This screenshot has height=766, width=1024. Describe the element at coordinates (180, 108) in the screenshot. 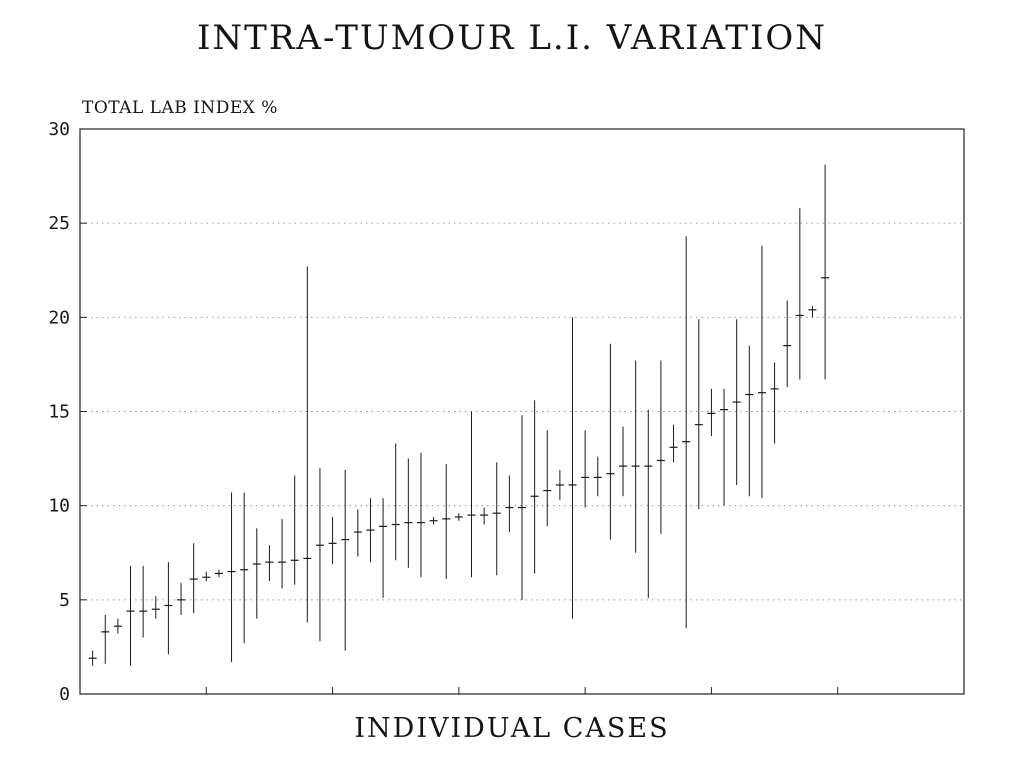

I see `y-axis-label: TOTAL LAB INDEX %` at that location.